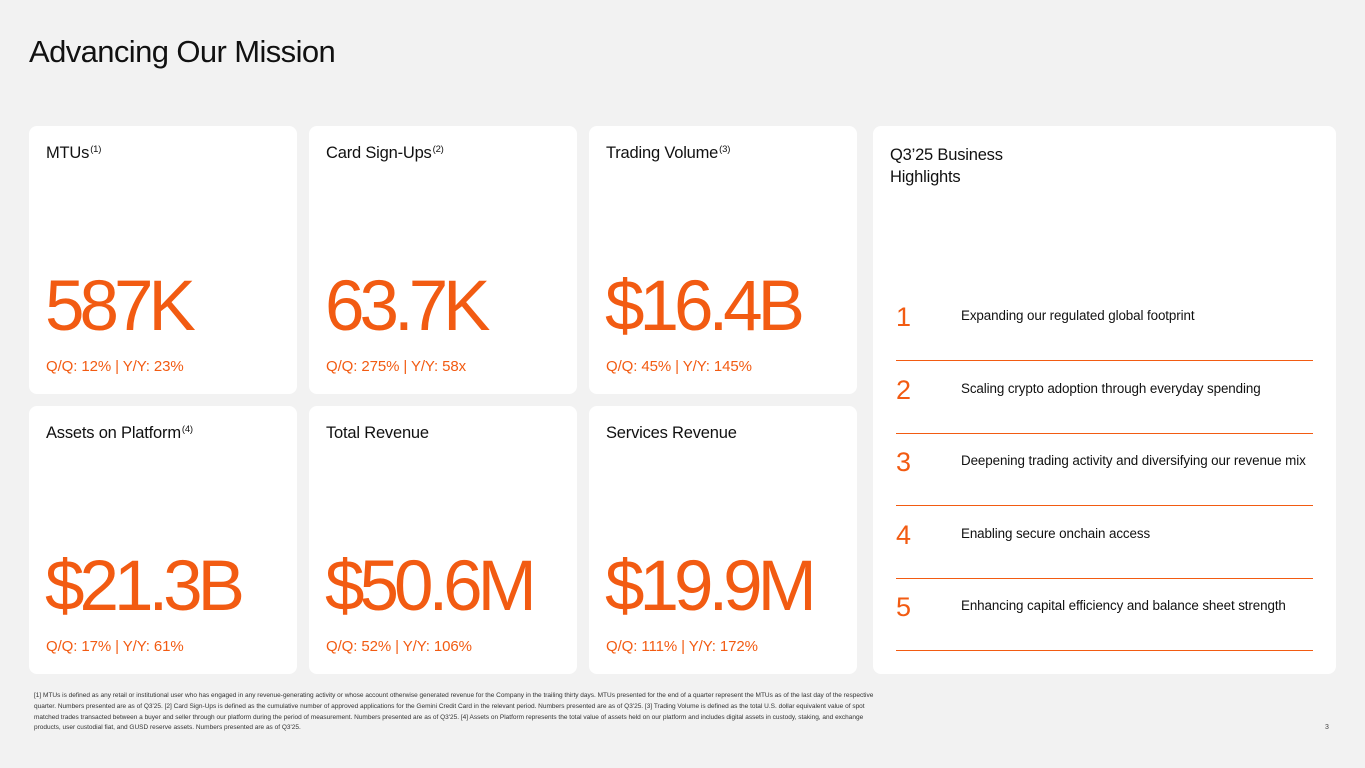  What do you see at coordinates (119, 433) in the screenshot?
I see `metric-label: Assets on Platform(4)` at bounding box center [119, 433].